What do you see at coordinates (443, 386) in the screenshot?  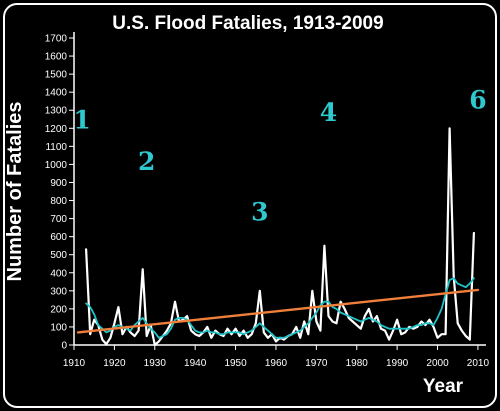 I see `x-axis-label: Year` at bounding box center [443, 386].